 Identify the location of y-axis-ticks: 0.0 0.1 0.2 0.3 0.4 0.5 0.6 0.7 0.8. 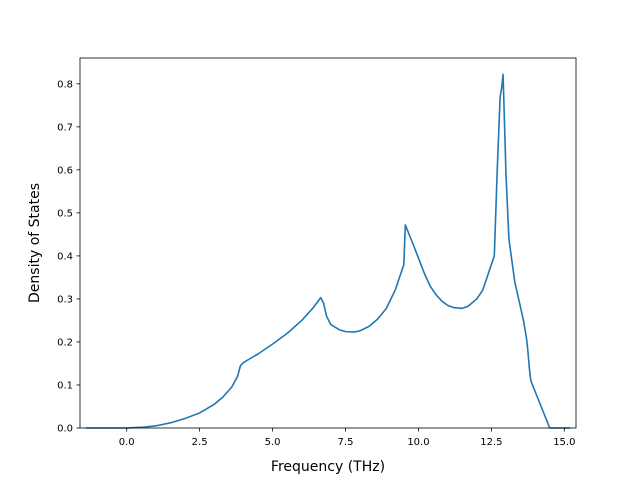
(68, 257).